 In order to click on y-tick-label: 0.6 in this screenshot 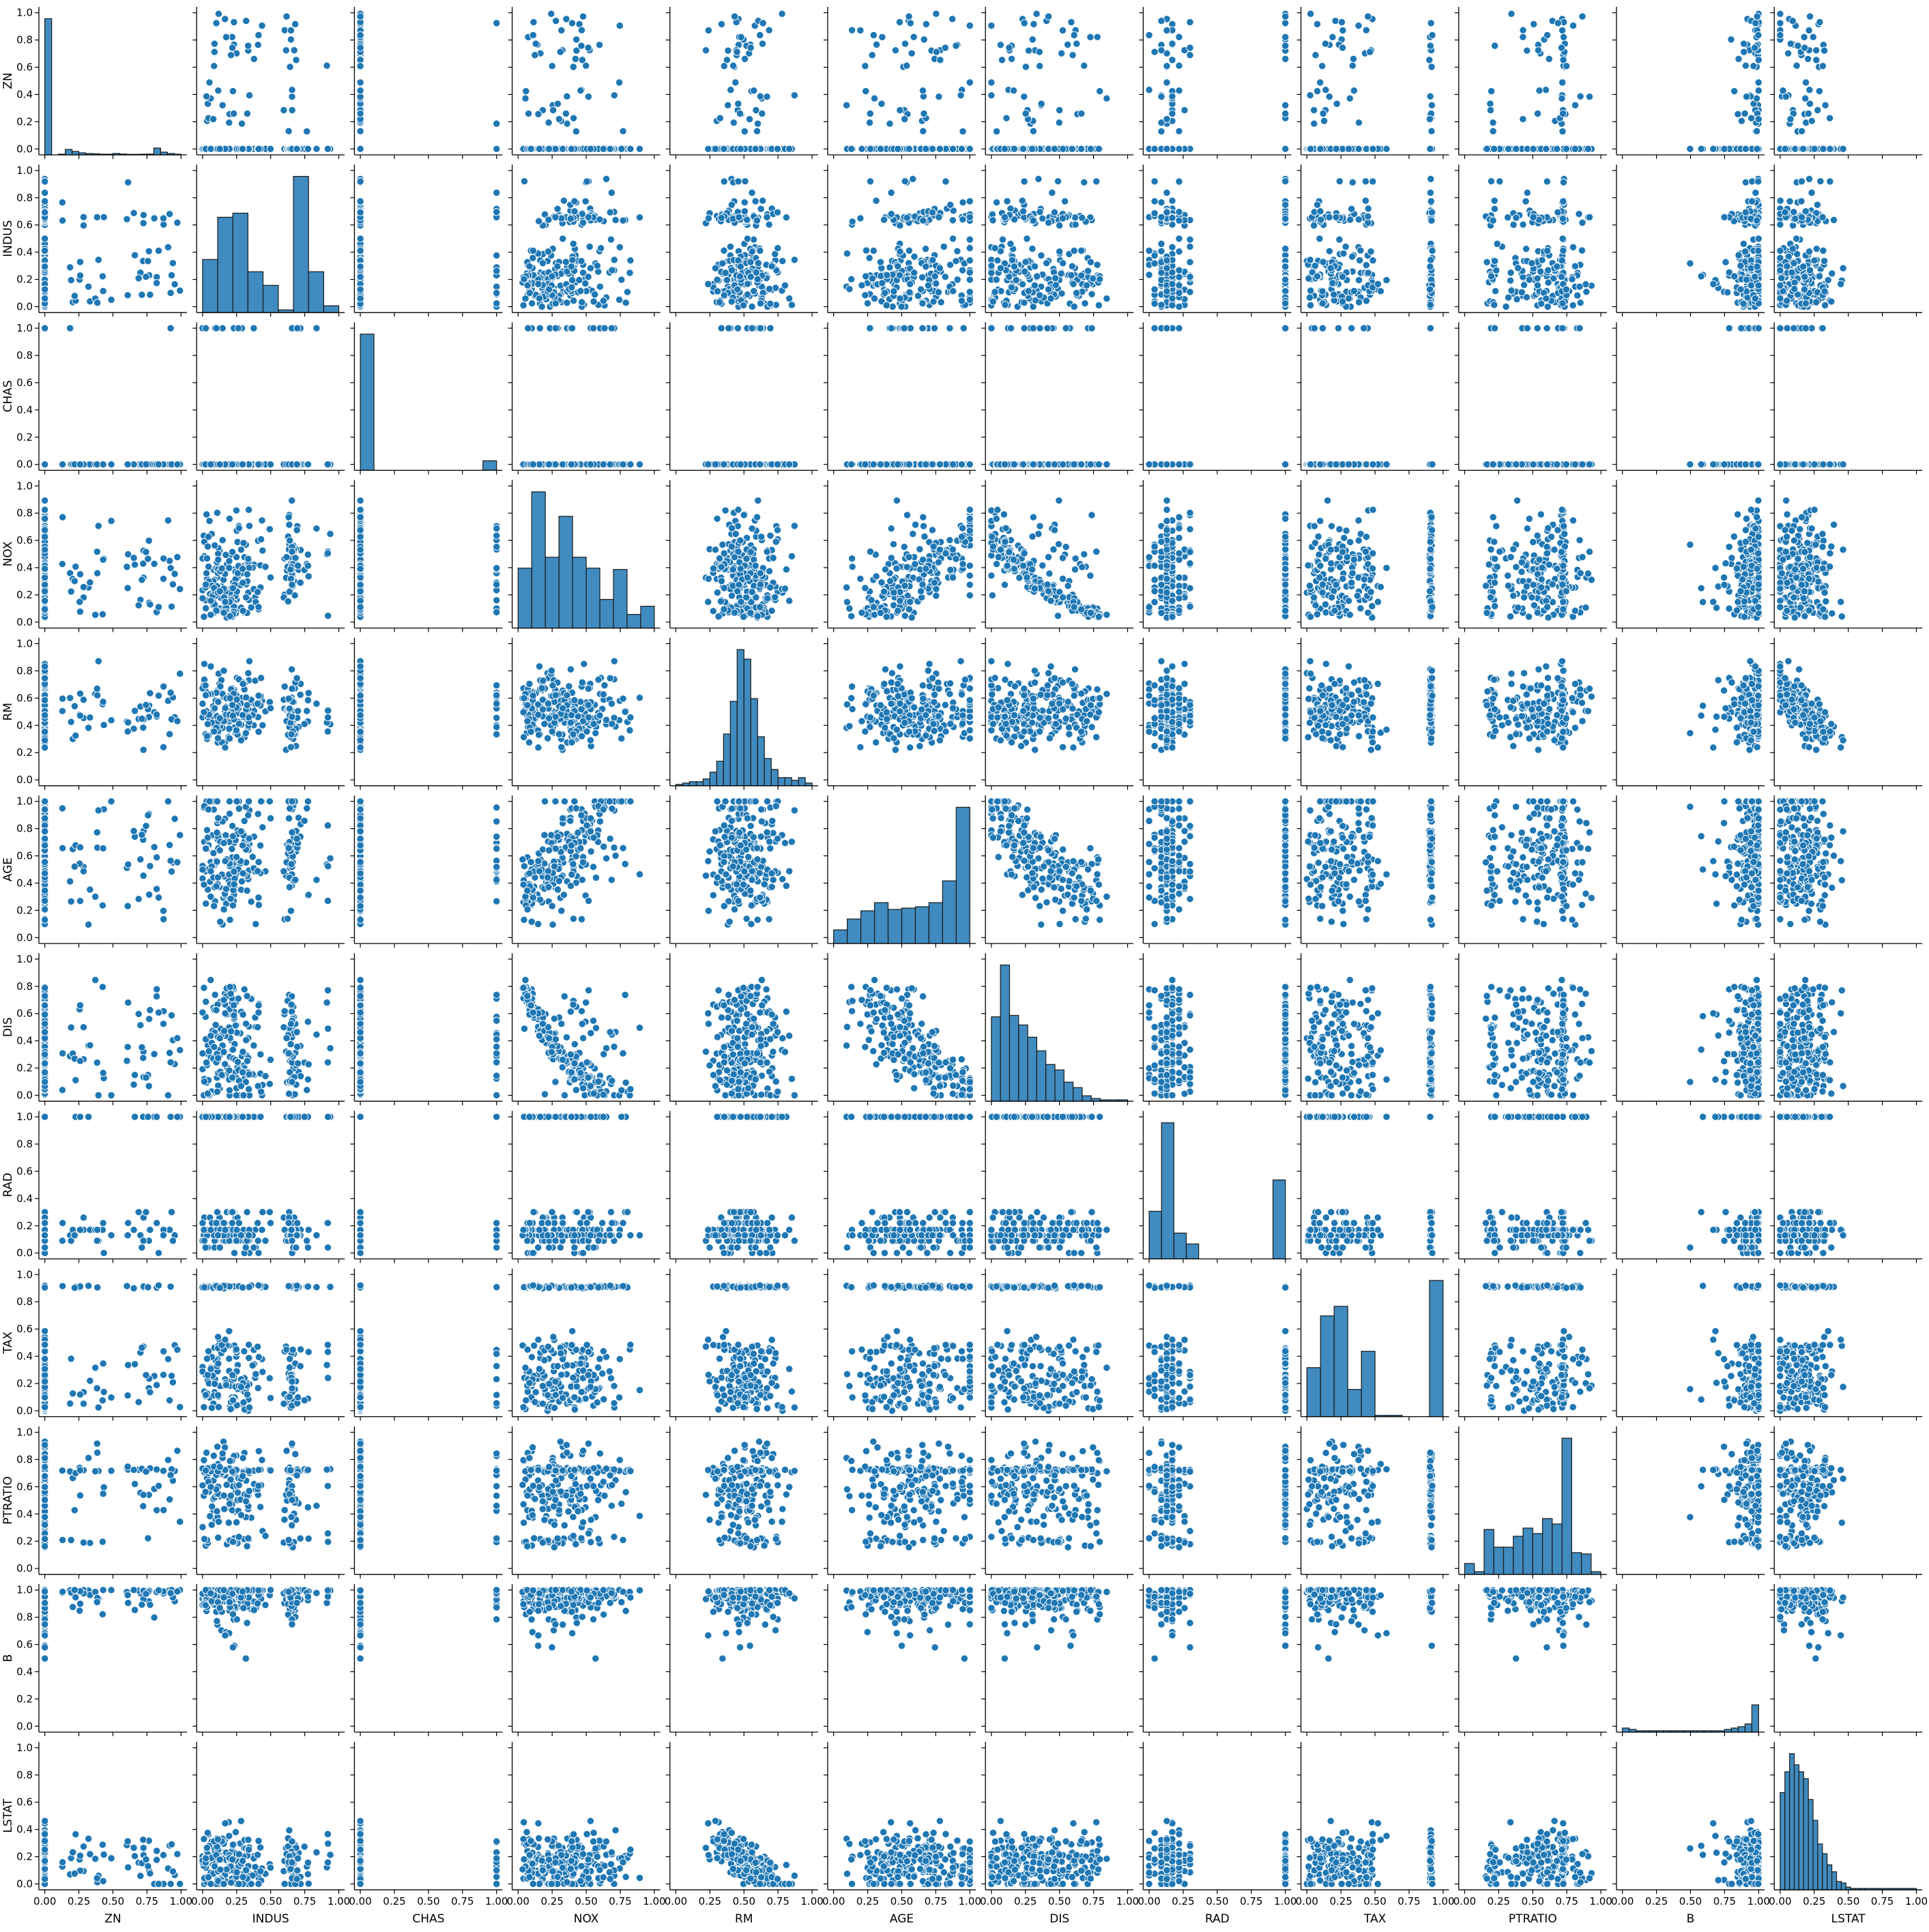, I will do `click(24, 67)`.